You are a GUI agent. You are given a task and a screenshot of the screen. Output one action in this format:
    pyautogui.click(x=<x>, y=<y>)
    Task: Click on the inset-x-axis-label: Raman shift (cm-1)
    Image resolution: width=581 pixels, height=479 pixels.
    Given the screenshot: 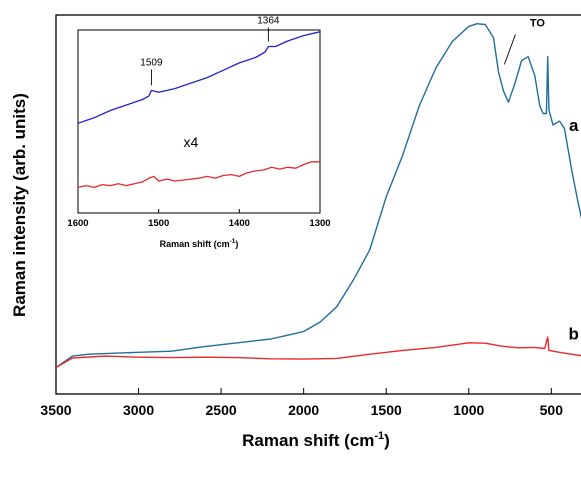 What is the action you would take?
    pyautogui.click(x=199, y=243)
    